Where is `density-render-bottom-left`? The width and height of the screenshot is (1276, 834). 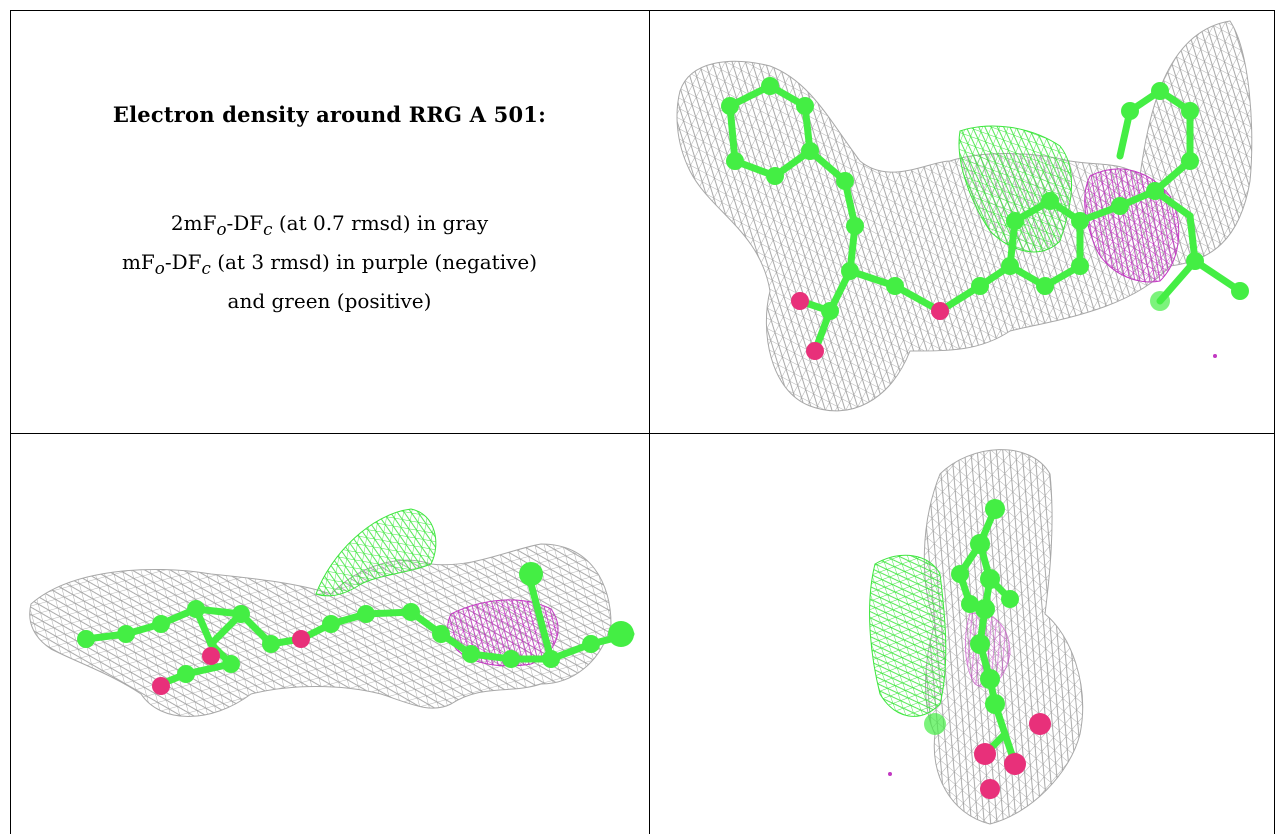
density-render-bottom-left is located at coordinates (332, 612).